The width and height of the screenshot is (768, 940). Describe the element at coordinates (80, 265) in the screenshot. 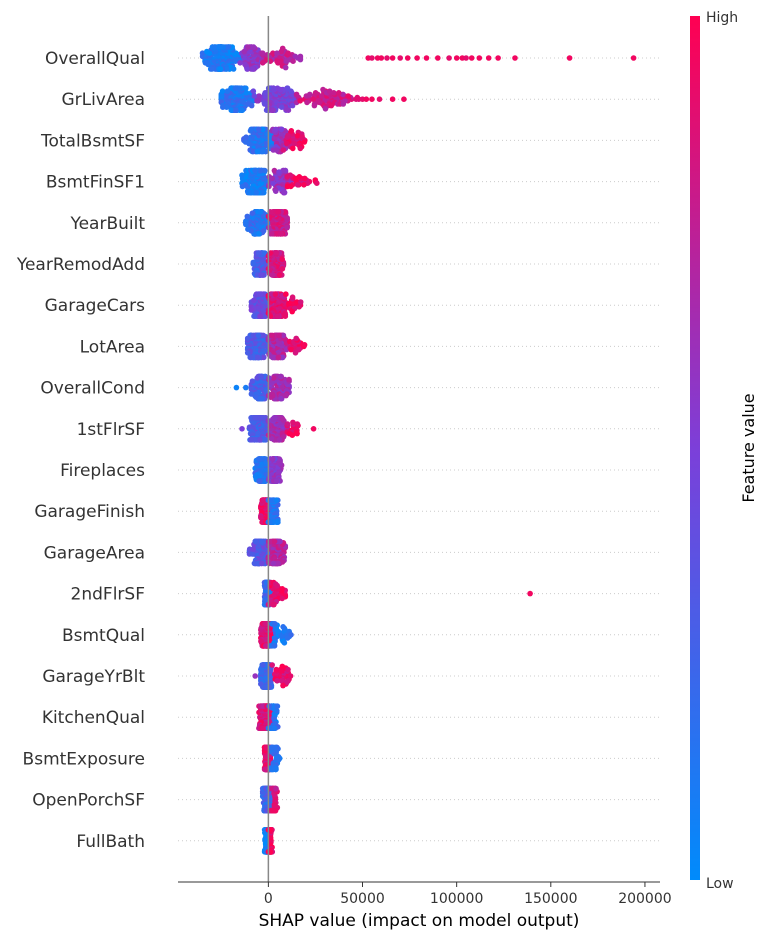

I see `feature-label: YearRemodAdd` at that location.